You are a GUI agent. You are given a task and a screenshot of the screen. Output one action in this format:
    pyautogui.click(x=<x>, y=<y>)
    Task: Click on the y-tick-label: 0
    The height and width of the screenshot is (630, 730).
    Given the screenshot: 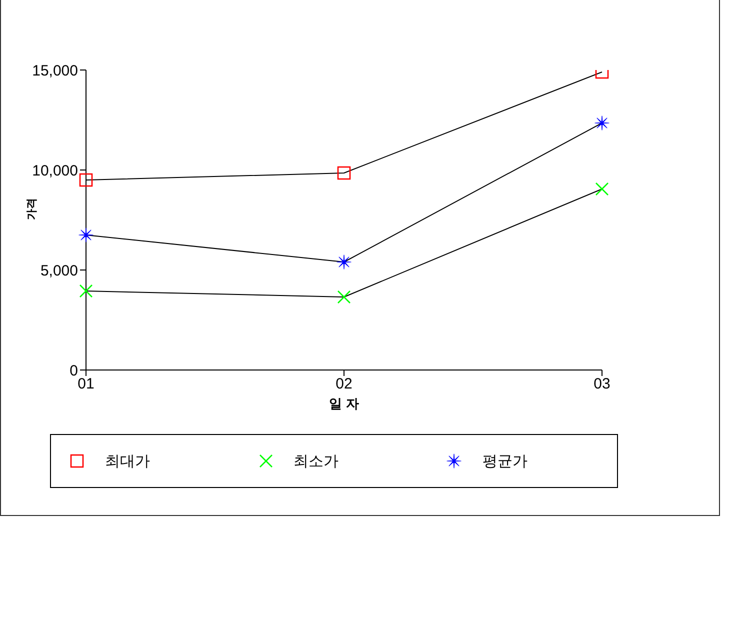 What is the action you would take?
    pyautogui.click(x=74, y=371)
    